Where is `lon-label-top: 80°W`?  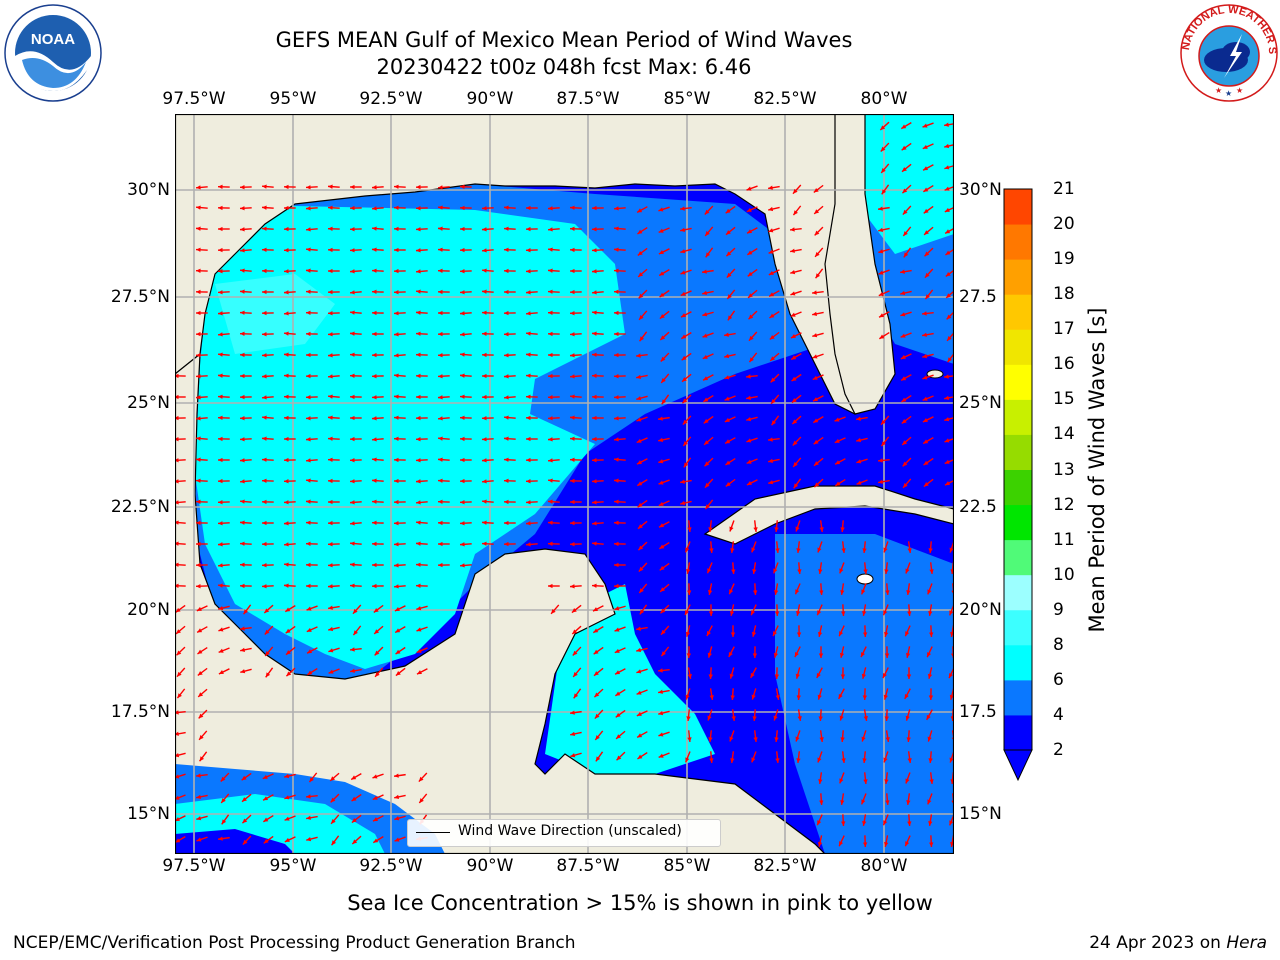 lon-label-top: 80°W is located at coordinates (884, 99).